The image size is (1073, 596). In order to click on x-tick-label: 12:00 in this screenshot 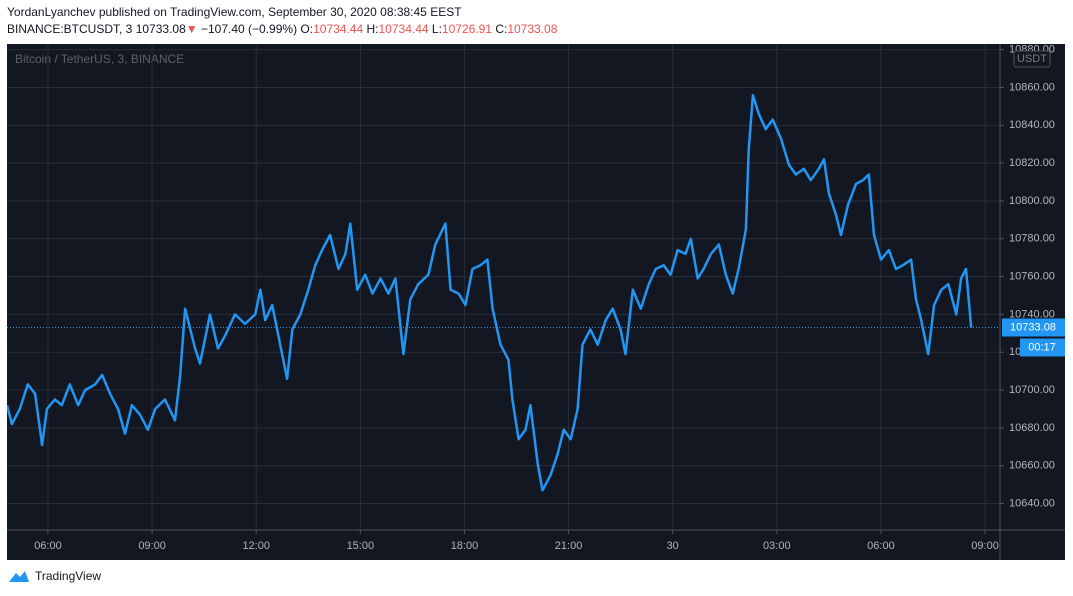, I will do `click(256, 546)`.